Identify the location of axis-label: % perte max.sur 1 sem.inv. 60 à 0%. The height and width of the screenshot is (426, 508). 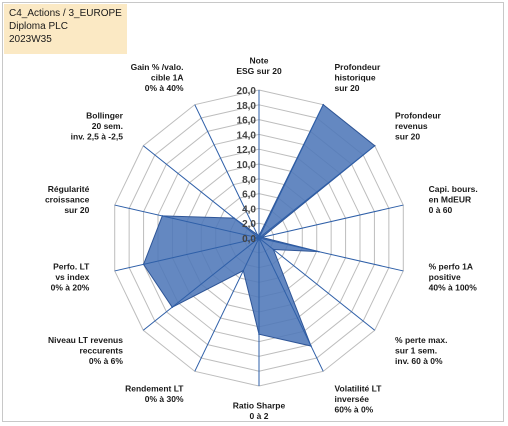
(421, 350).